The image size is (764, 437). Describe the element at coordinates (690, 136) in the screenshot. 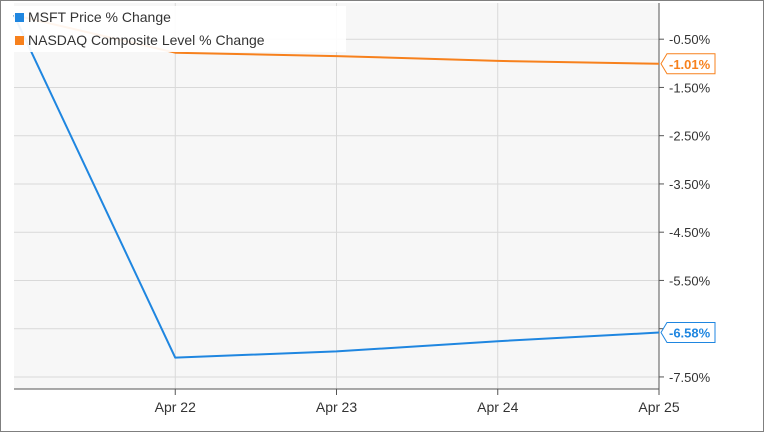

I see `y-tick-label: -2.50%` at that location.